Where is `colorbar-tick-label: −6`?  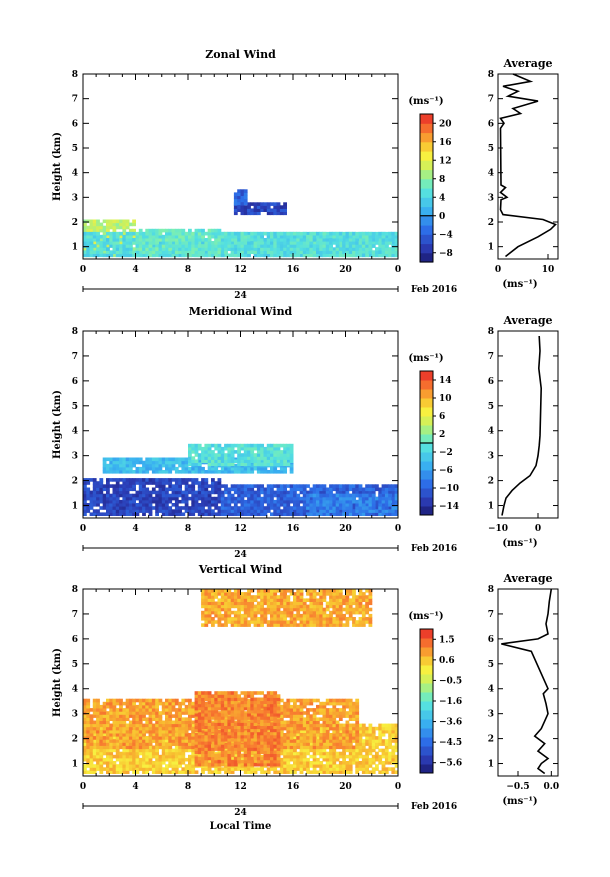 colorbar-tick-label: −6 is located at coordinates (446, 471).